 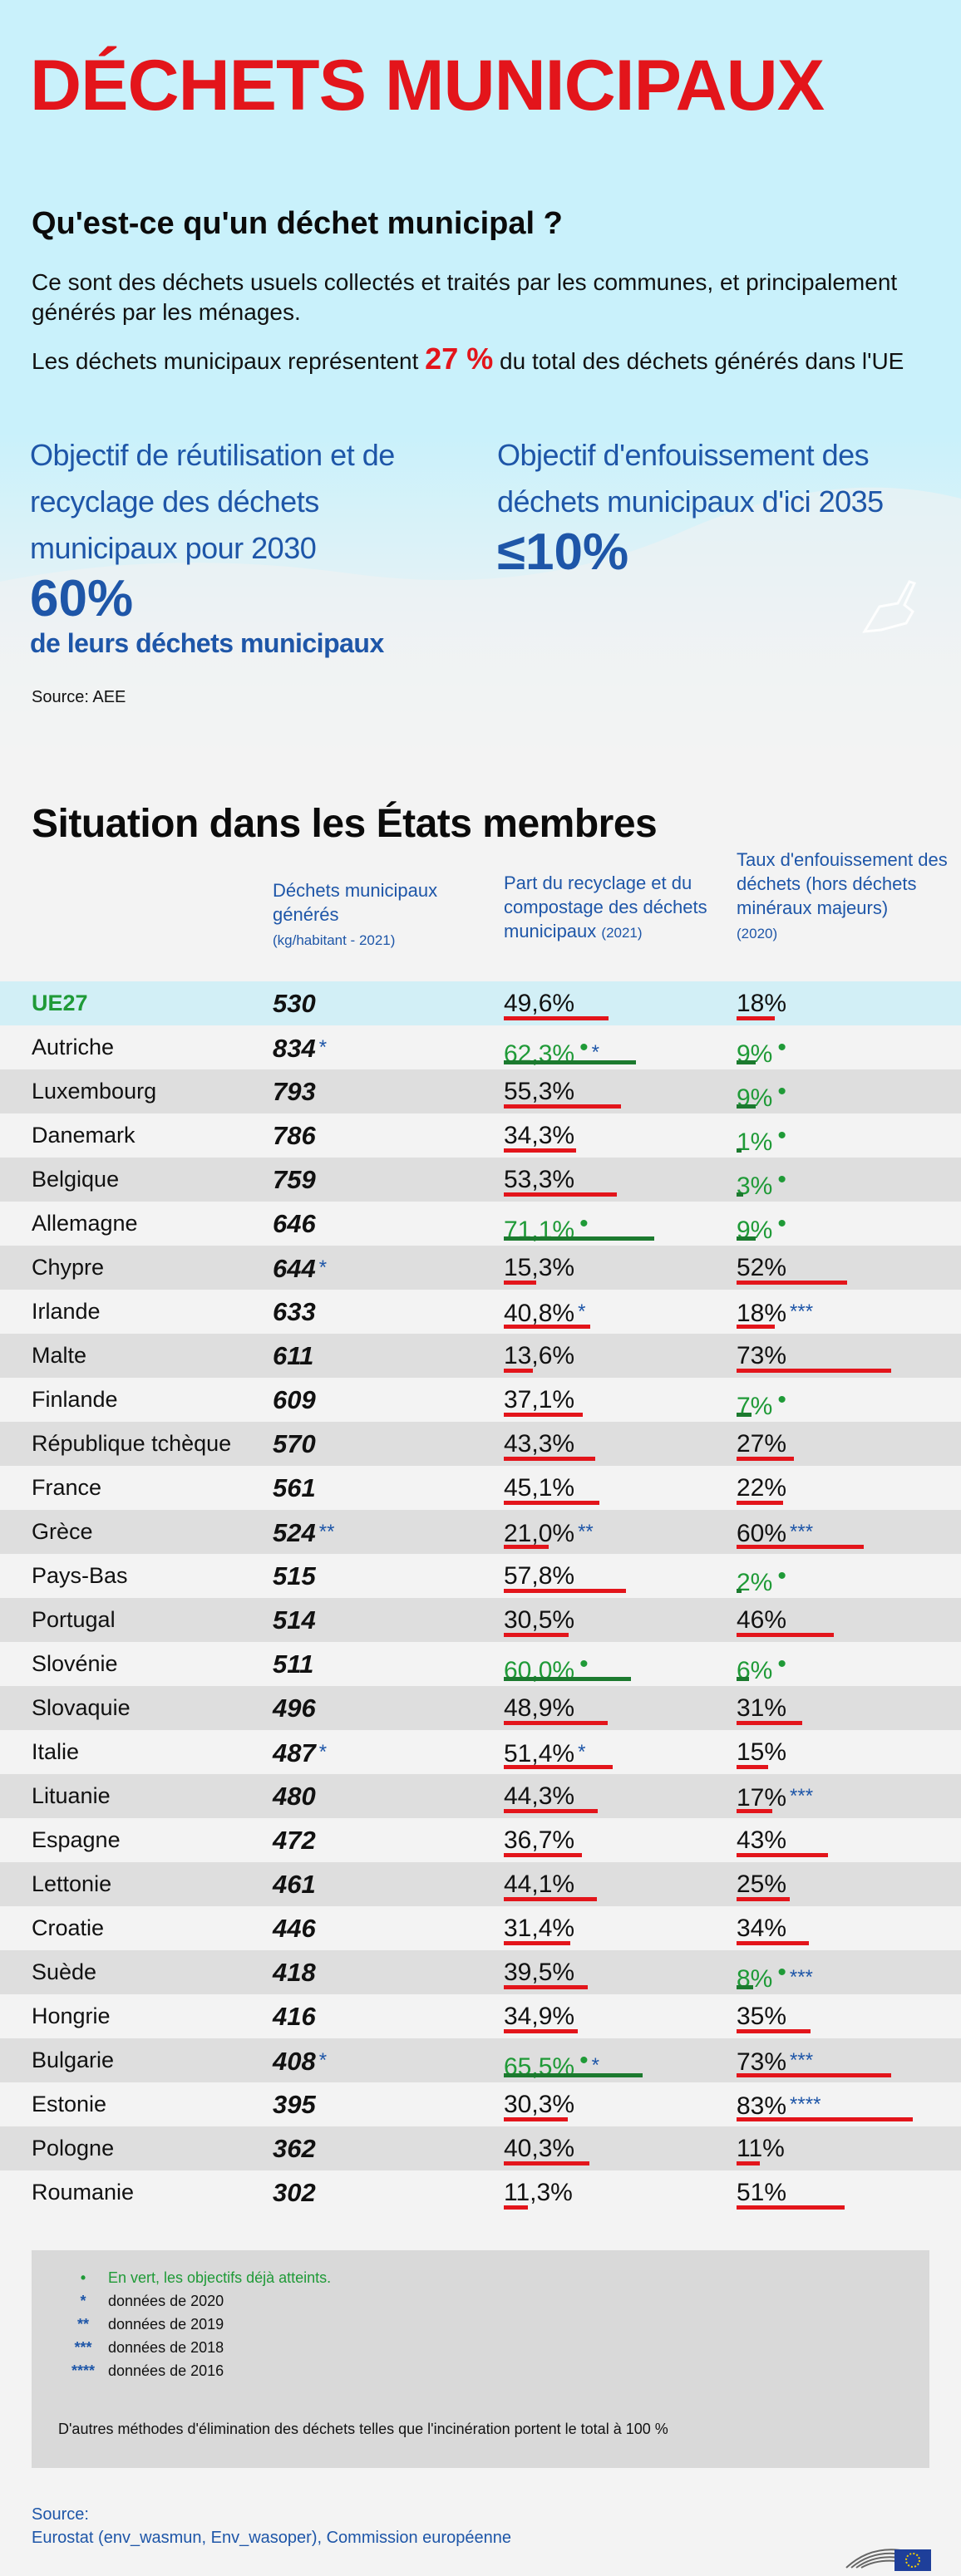 I want to click on recycling-value: 45,1%, so click(x=539, y=1488).